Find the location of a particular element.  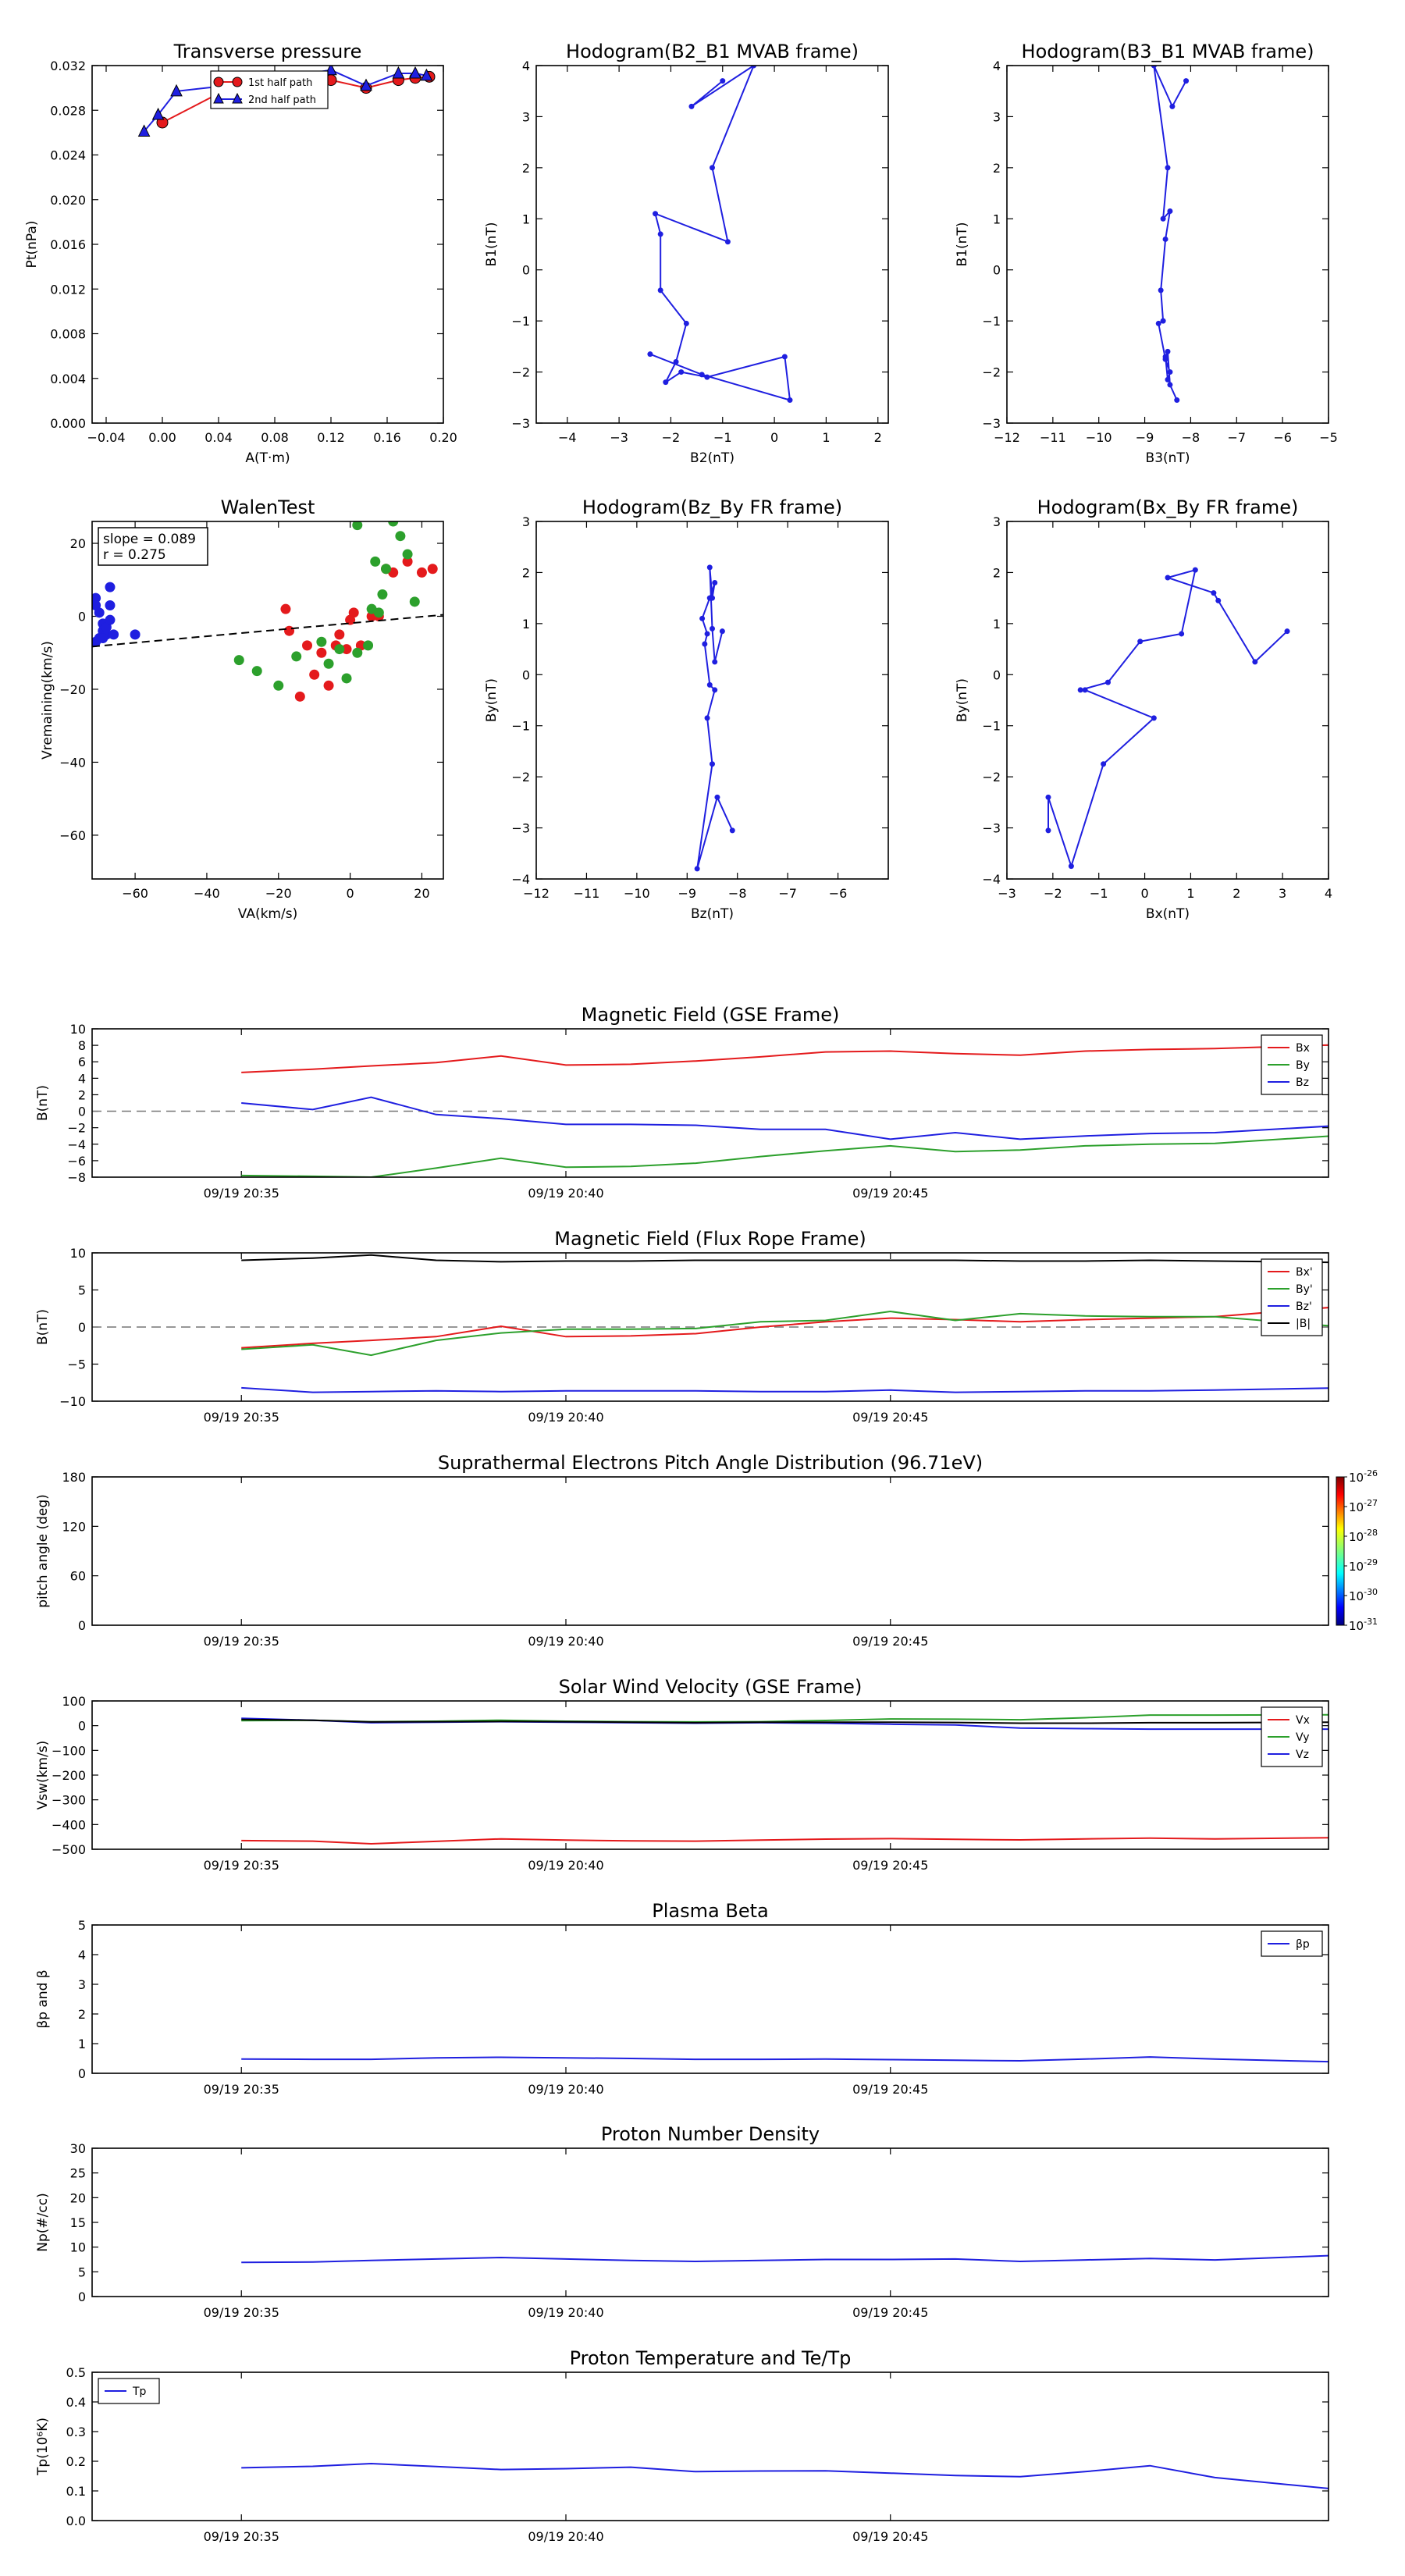

y-tick-label: −4 is located at coordinates (76, 1144).